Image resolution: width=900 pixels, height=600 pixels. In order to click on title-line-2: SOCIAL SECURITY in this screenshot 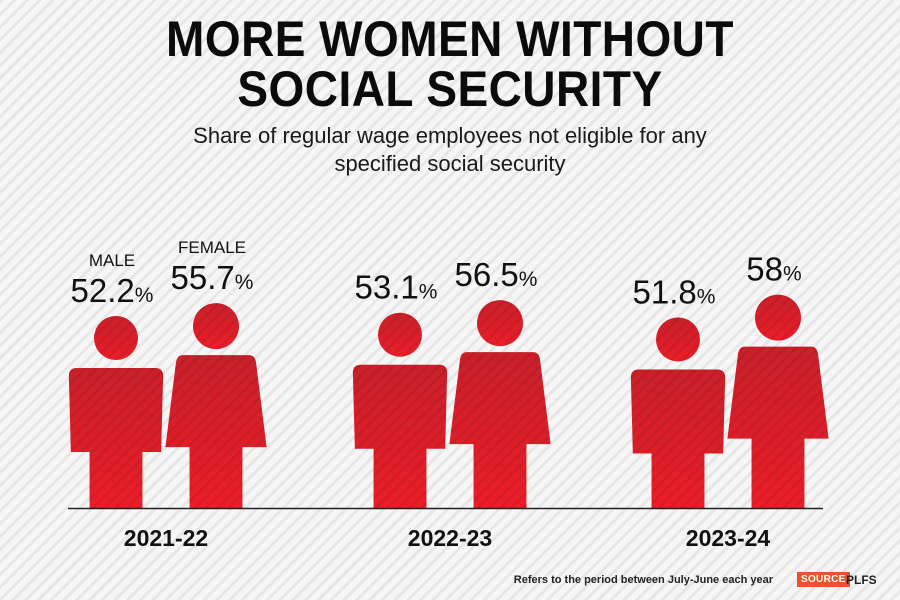, I will do `click(450, 89)`.